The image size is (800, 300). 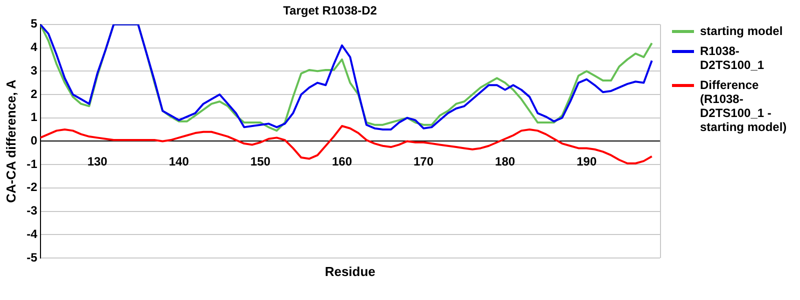 What do you see at coordinates (741, 31) in the screenshot?
I see `legend-label: starting model` at bounding box center [741, 31].